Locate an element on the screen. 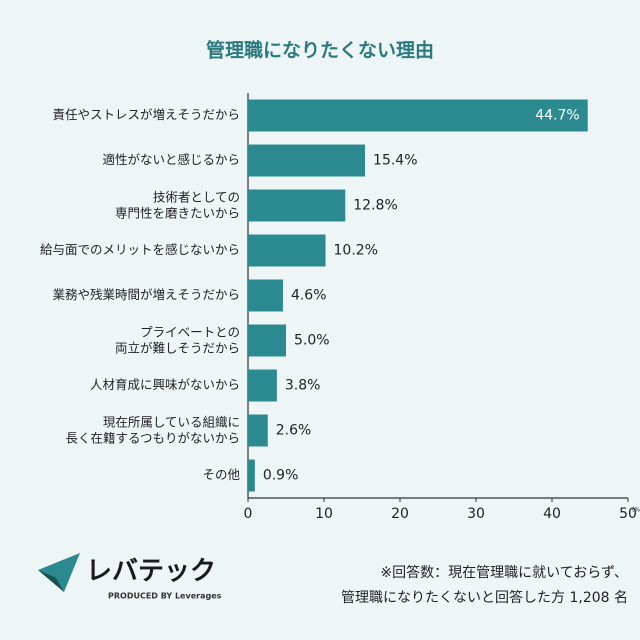 This screenshot has width=640, height=640. logo: レバテック PRODUCED BY Leverages is located at coordinates (130, 577).